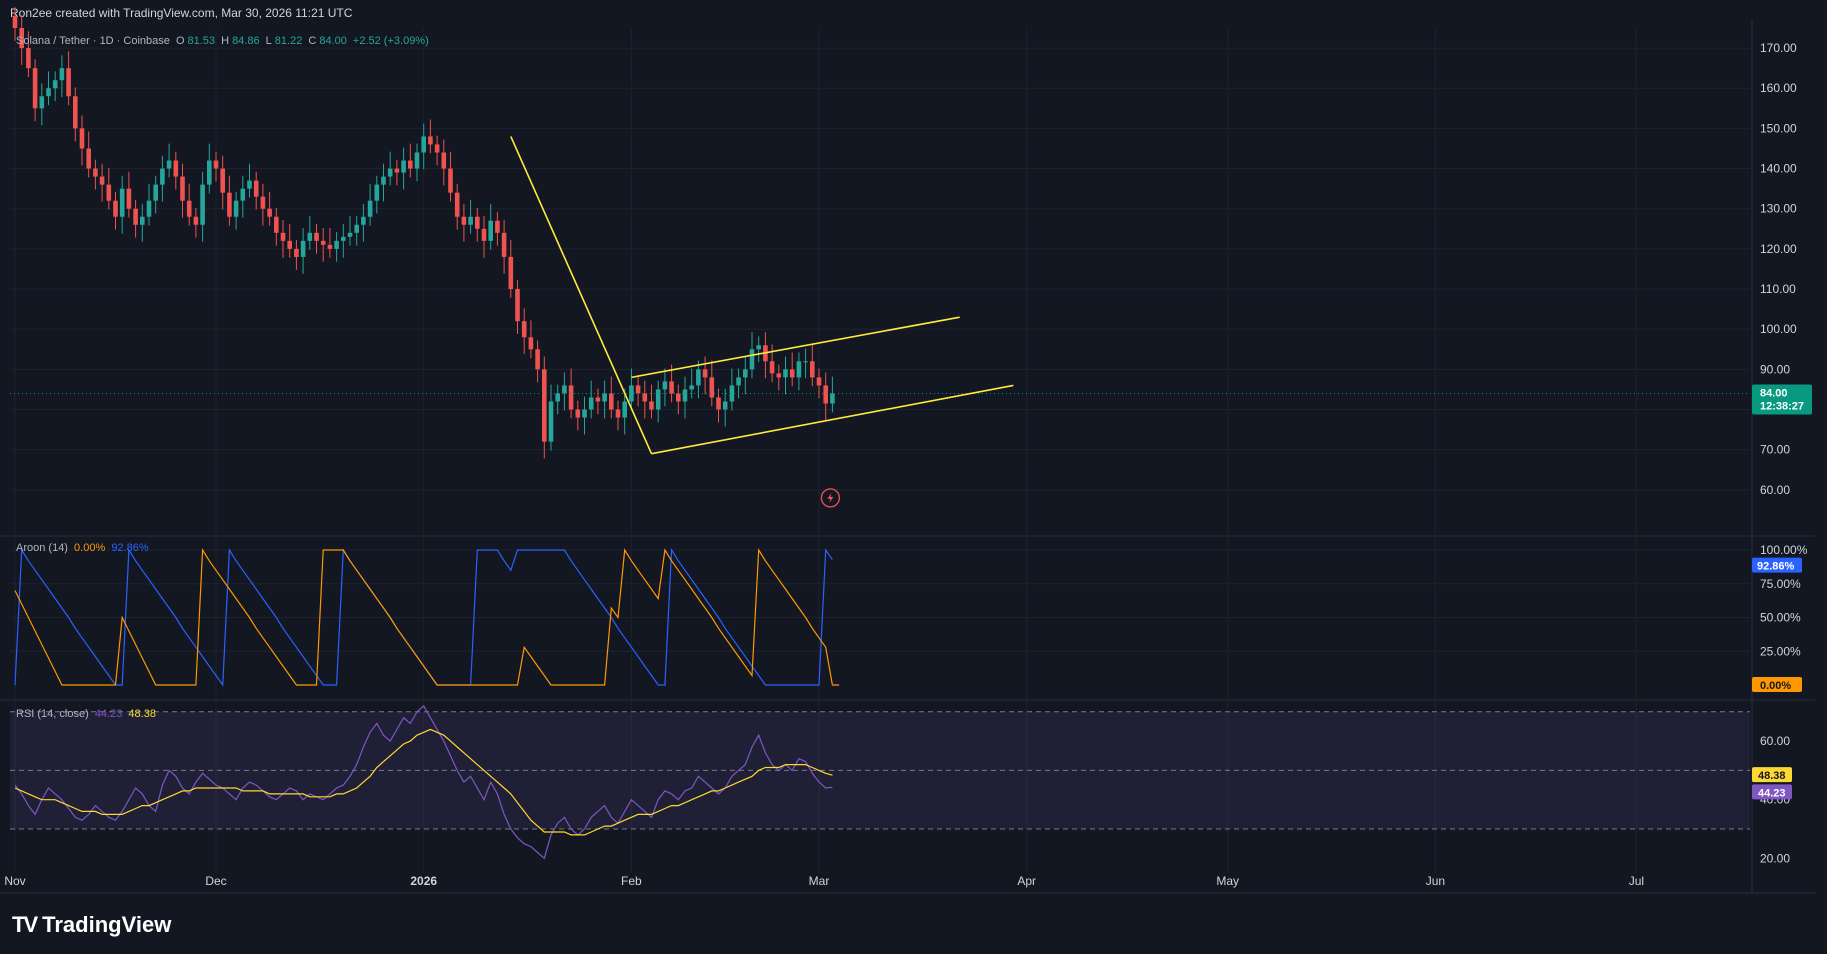 The width and height of the screenshot is (1827, 954). I want to click on tradingview-brand: TV TradingView, so click(91, 925).